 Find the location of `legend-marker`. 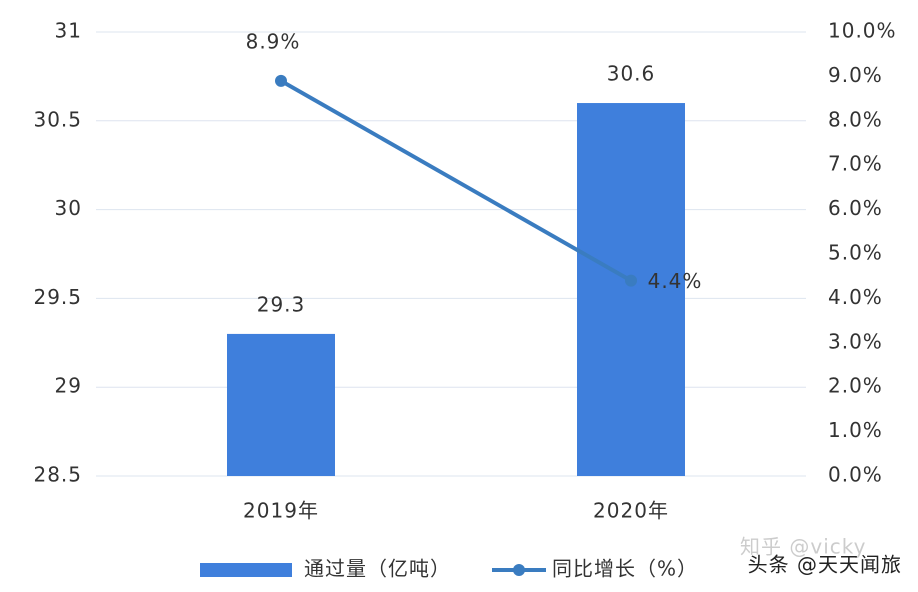

legend-marker is located at coordinates (519, 570).